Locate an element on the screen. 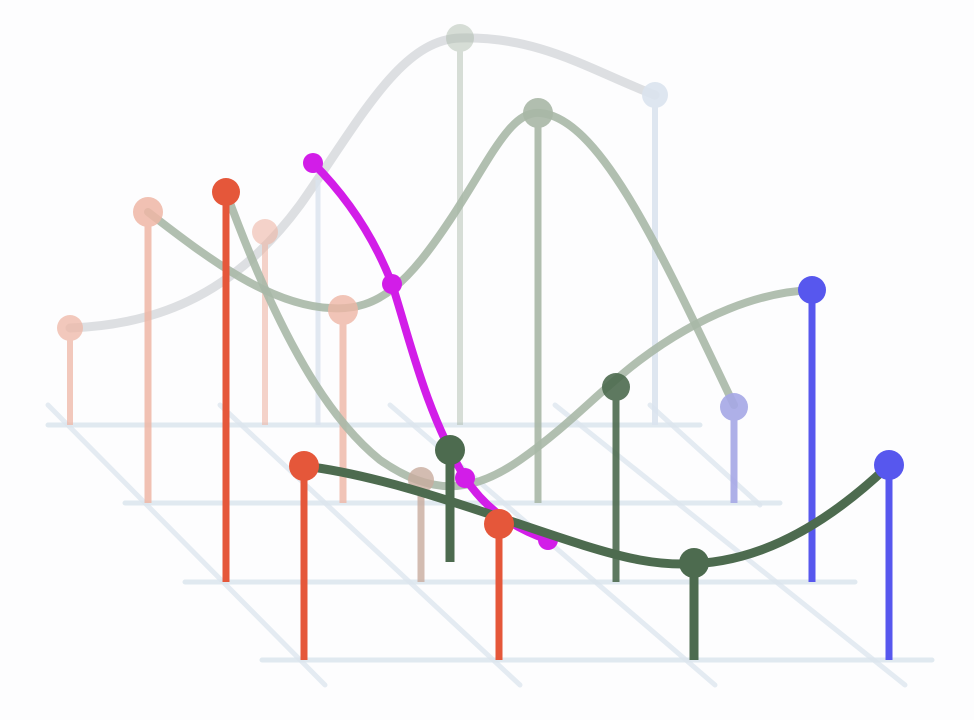 The width and height of the screenshot is (974, 720). front-green-curve is located at coordinates (596, 514).